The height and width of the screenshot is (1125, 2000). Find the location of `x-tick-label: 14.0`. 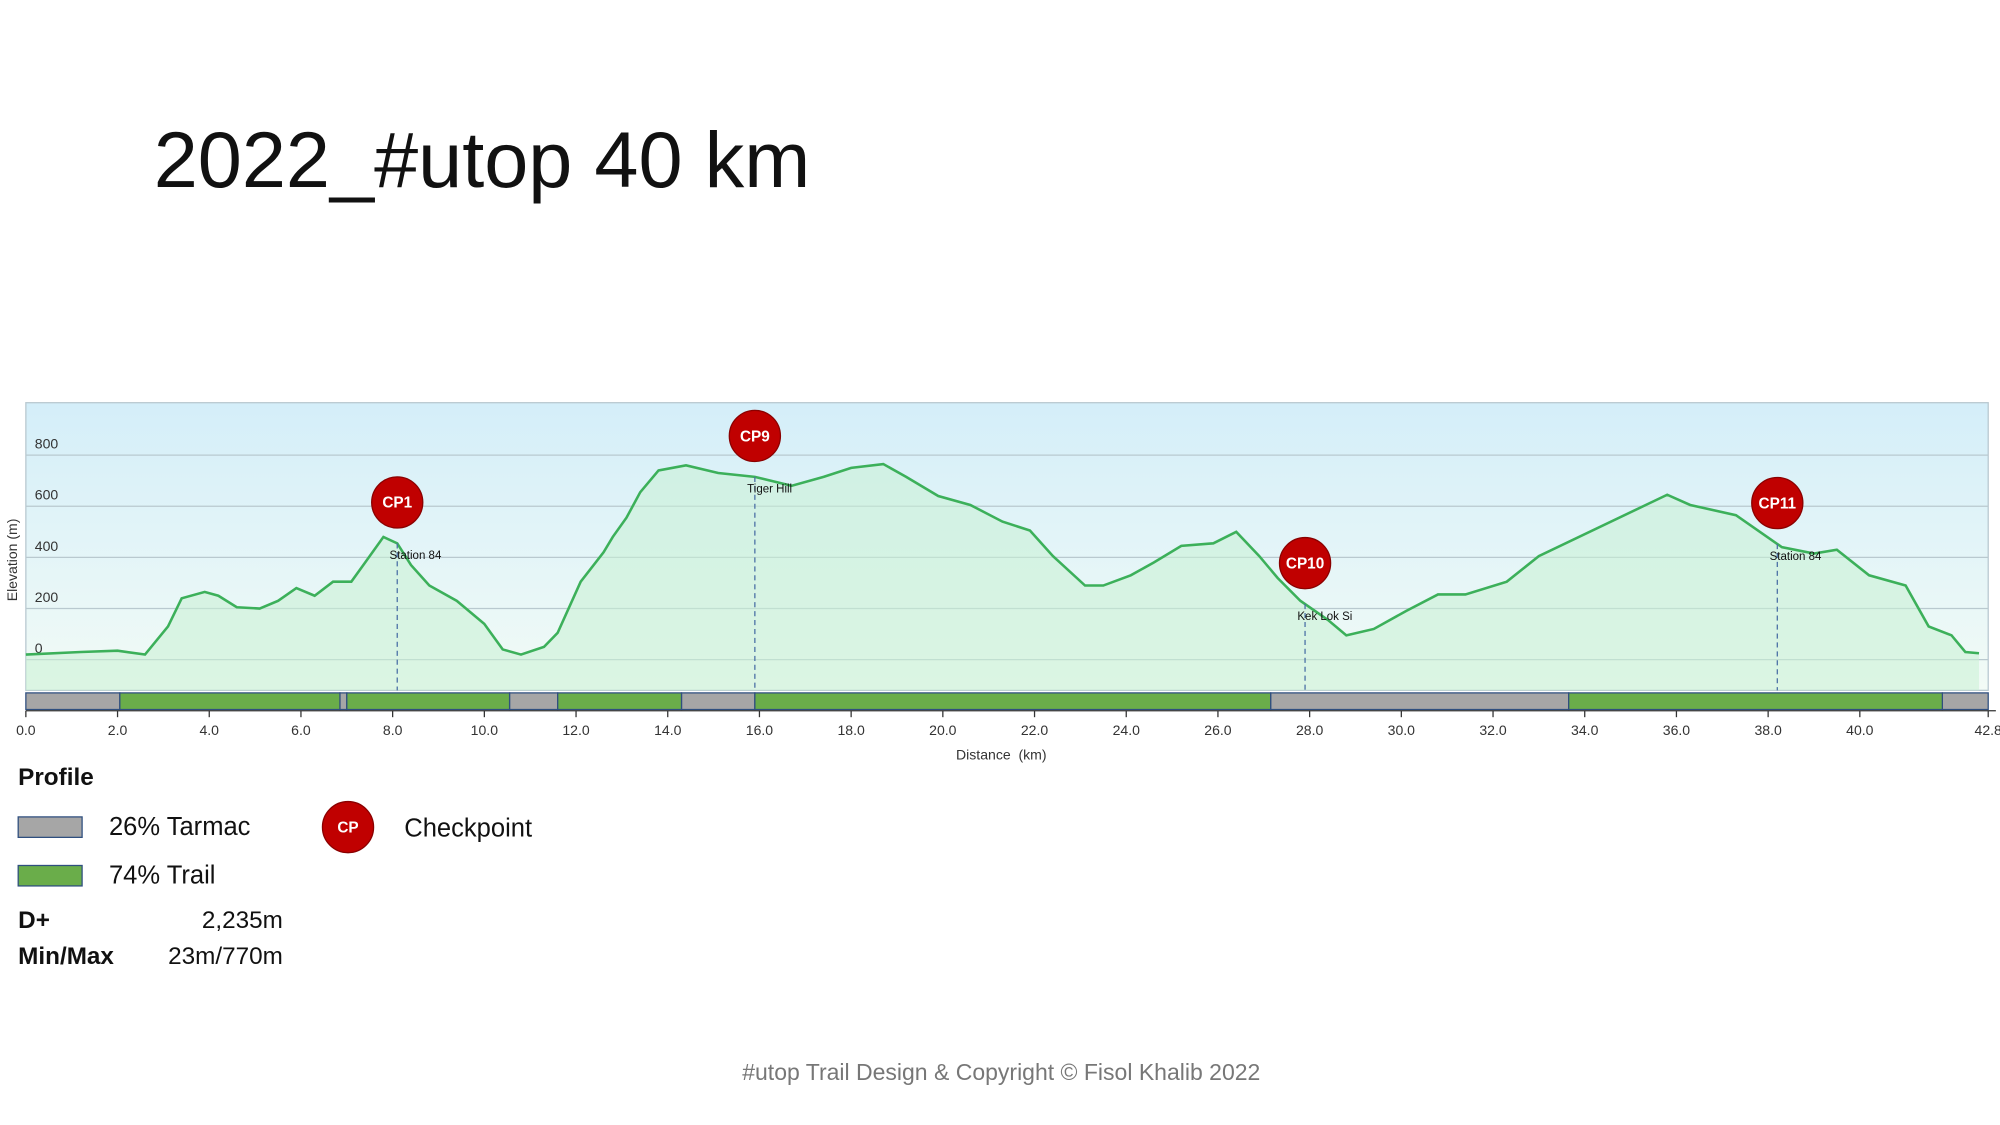

x-tick-label: 14.0 is located at coordinates (668, 730).